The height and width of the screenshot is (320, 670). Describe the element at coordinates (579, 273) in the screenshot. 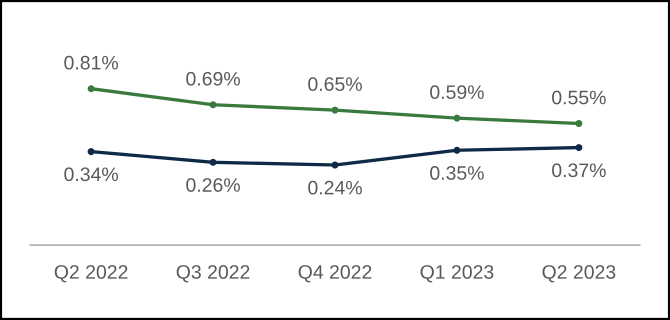

I see `x-tick-label: Q2 2023` at that location.